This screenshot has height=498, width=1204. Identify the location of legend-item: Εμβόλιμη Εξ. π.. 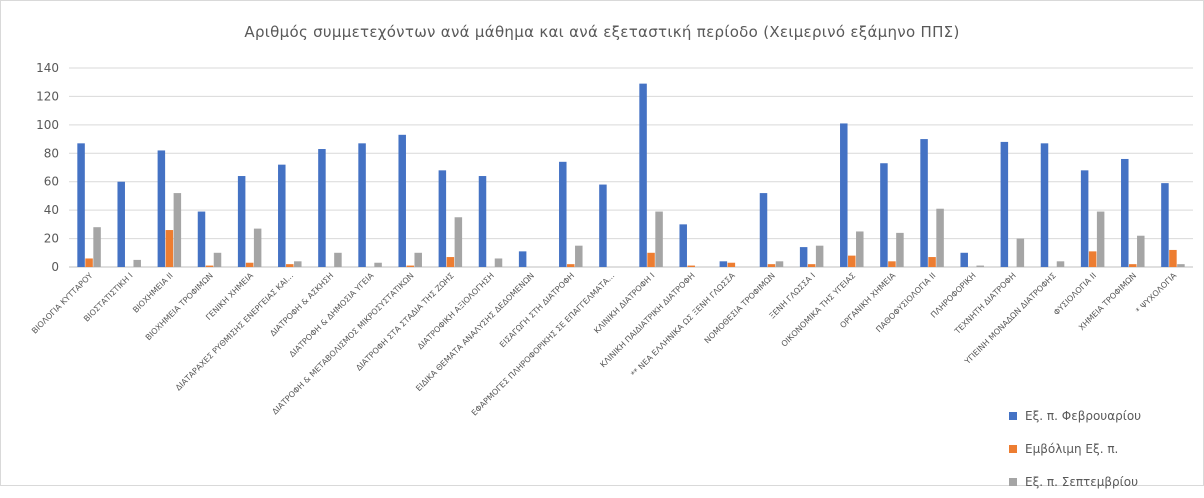
(1075, 448).